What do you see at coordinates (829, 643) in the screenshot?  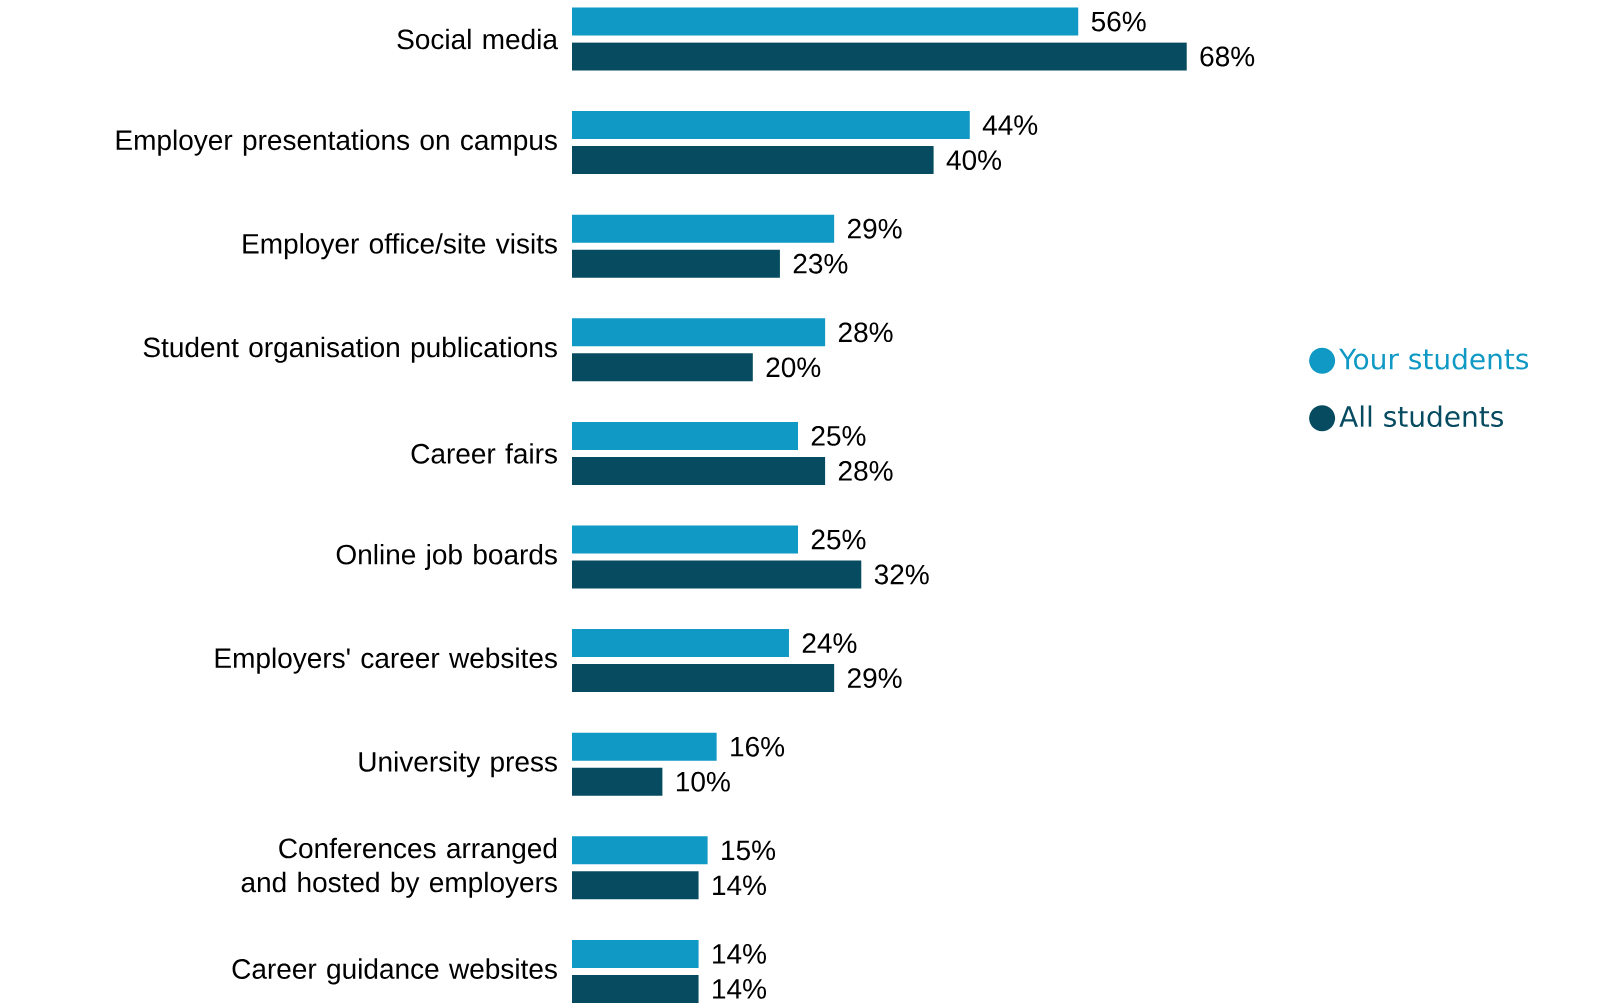 I see `data-label: 24%` at bounding box center [829, 643].